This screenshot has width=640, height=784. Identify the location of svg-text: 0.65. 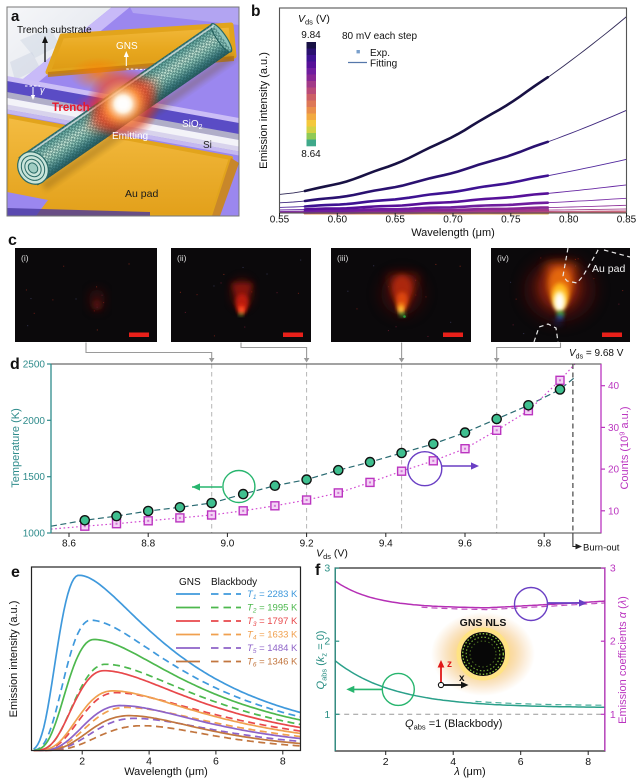
(395, 220).